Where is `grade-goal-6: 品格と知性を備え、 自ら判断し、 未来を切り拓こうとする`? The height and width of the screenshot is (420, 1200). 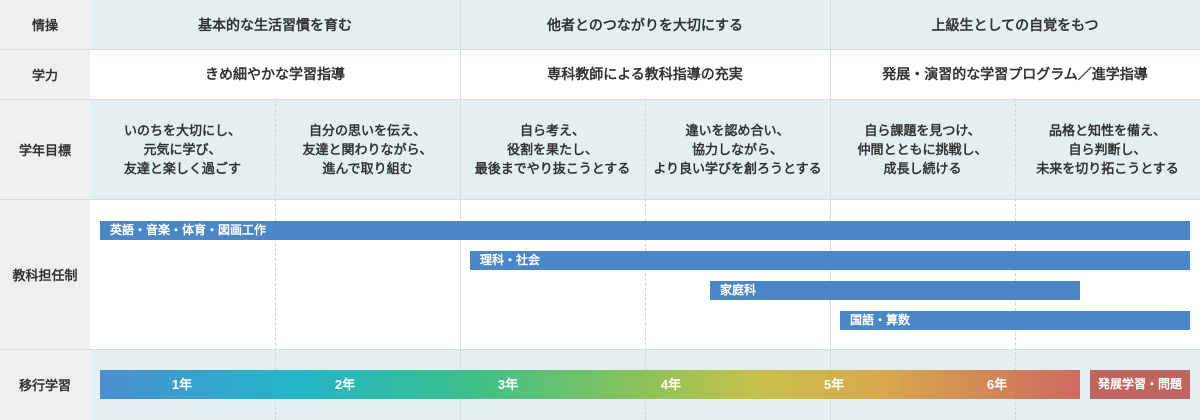
grade-goal-6: 品格と知性を備え、 自ら判断し、 未来を切り拓こうとする is located at coordinates (1107, 149).